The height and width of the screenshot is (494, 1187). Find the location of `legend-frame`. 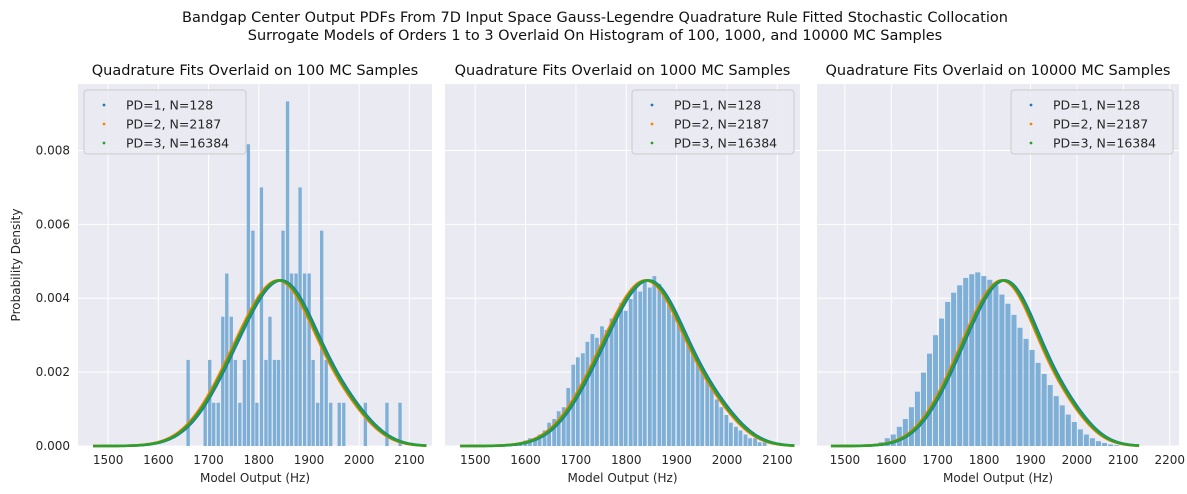

legend-frame is located at coordinates (713, 122).